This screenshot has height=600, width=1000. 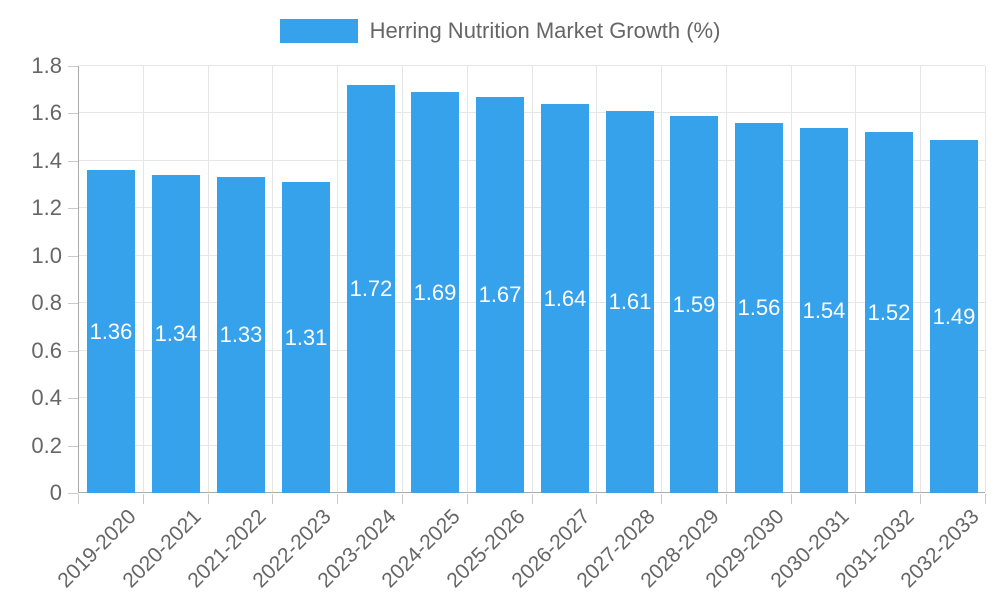 I want to click on bar-value-label: 1.72, so click(x=371, y=288).